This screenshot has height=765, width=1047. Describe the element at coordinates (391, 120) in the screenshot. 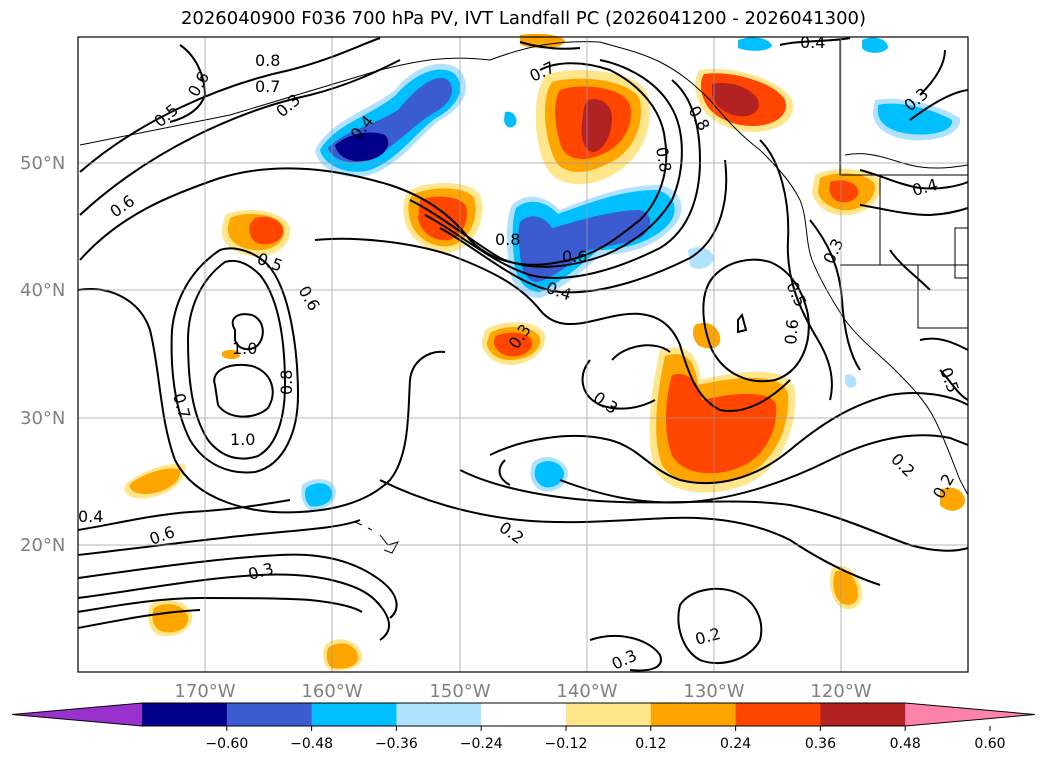

I see `negative-anomaly-aleutian` at that location.